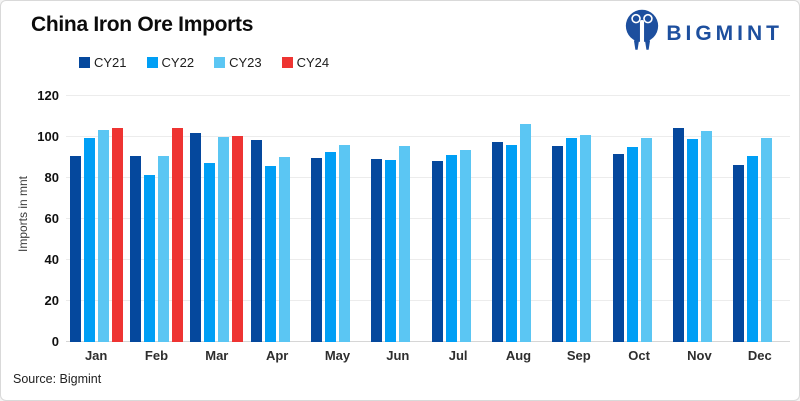 This screenshot has height=401, width=800. Describe the element at coordinates (525, 232) in the screenshot. I see `bar-cy23-aug` at that location.